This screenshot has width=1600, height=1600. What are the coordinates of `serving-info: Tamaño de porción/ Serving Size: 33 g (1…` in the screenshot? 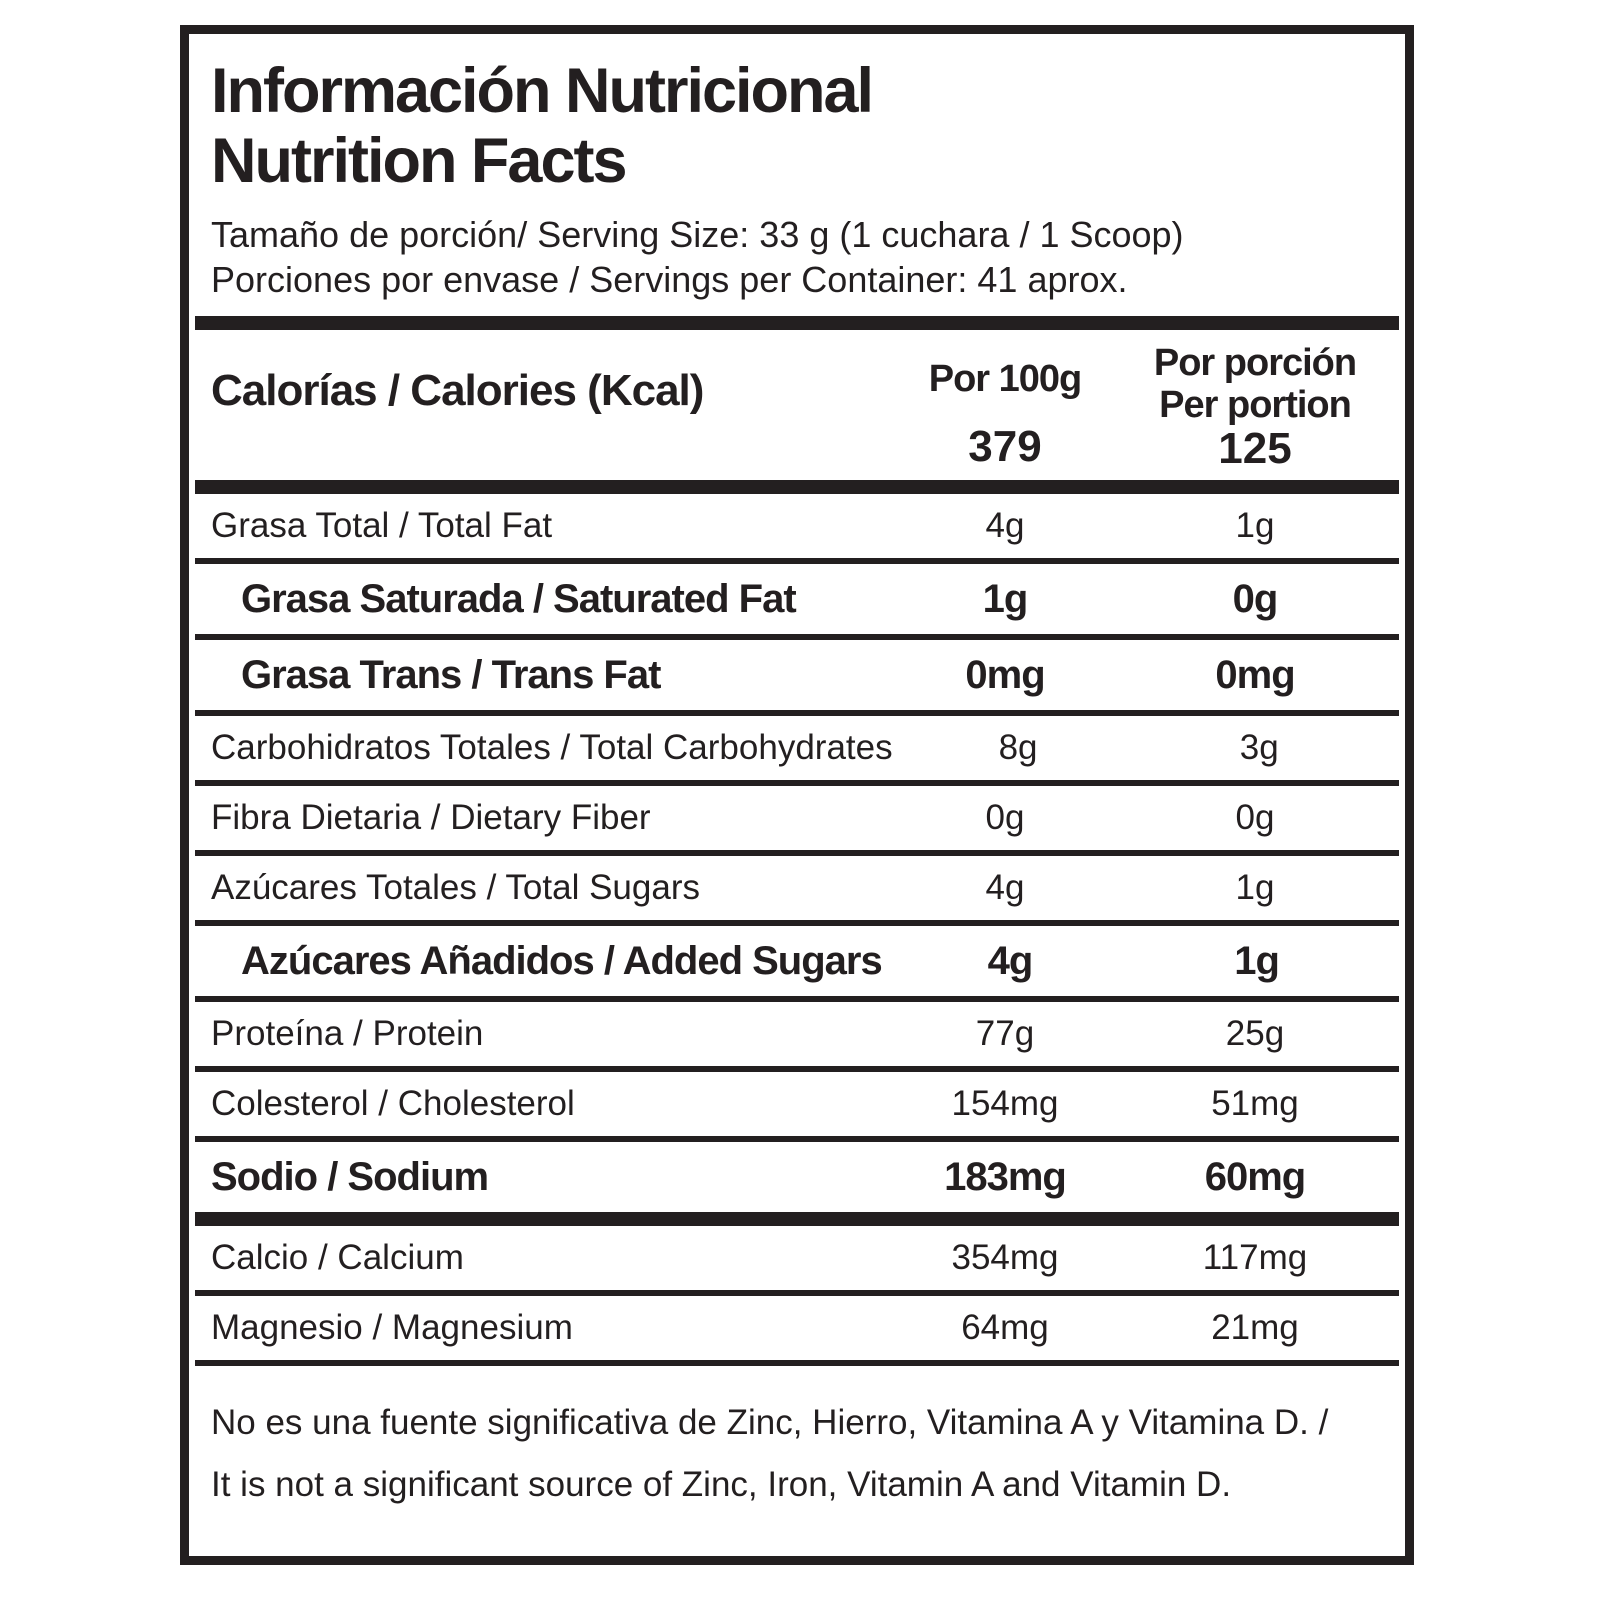 It's located at (797, 257).